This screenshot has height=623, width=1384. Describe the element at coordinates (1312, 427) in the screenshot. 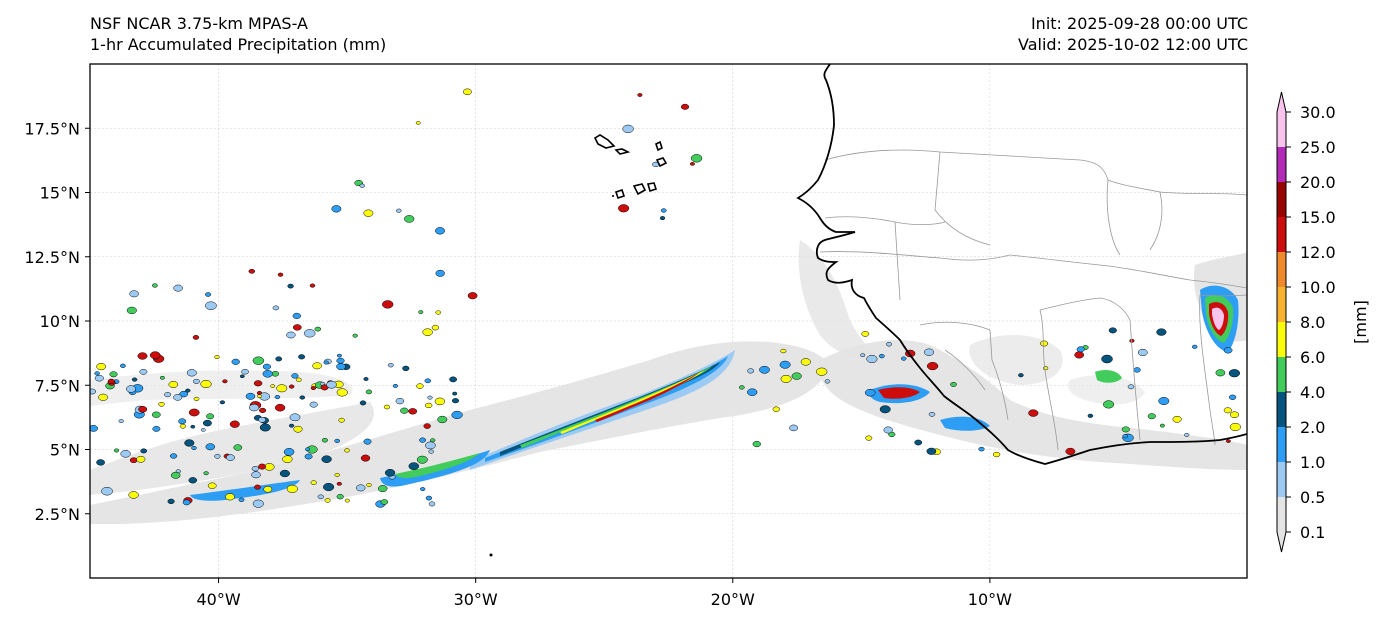

I see `colorbar-tick-label: 2.0` at that location.